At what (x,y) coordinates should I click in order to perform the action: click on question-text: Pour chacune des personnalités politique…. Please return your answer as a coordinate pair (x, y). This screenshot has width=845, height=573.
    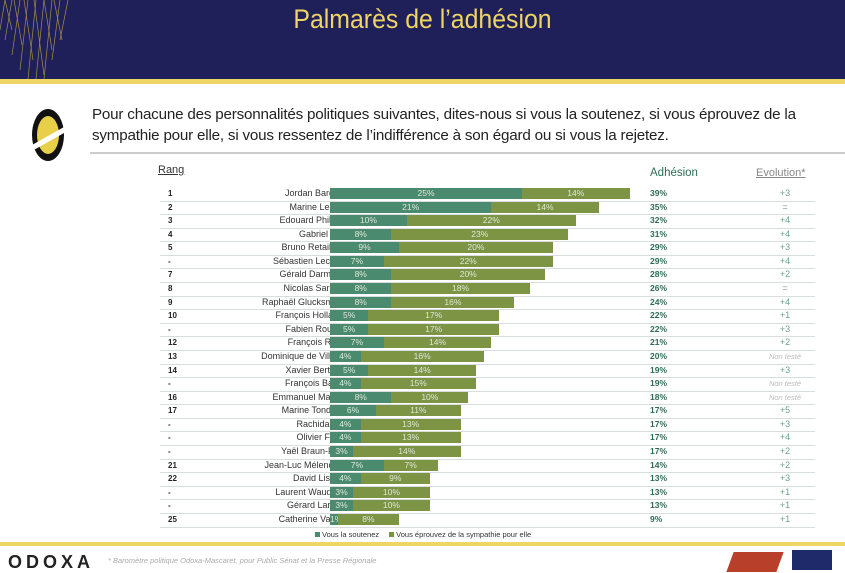
    Looking at the image, I should click on (444, 125).